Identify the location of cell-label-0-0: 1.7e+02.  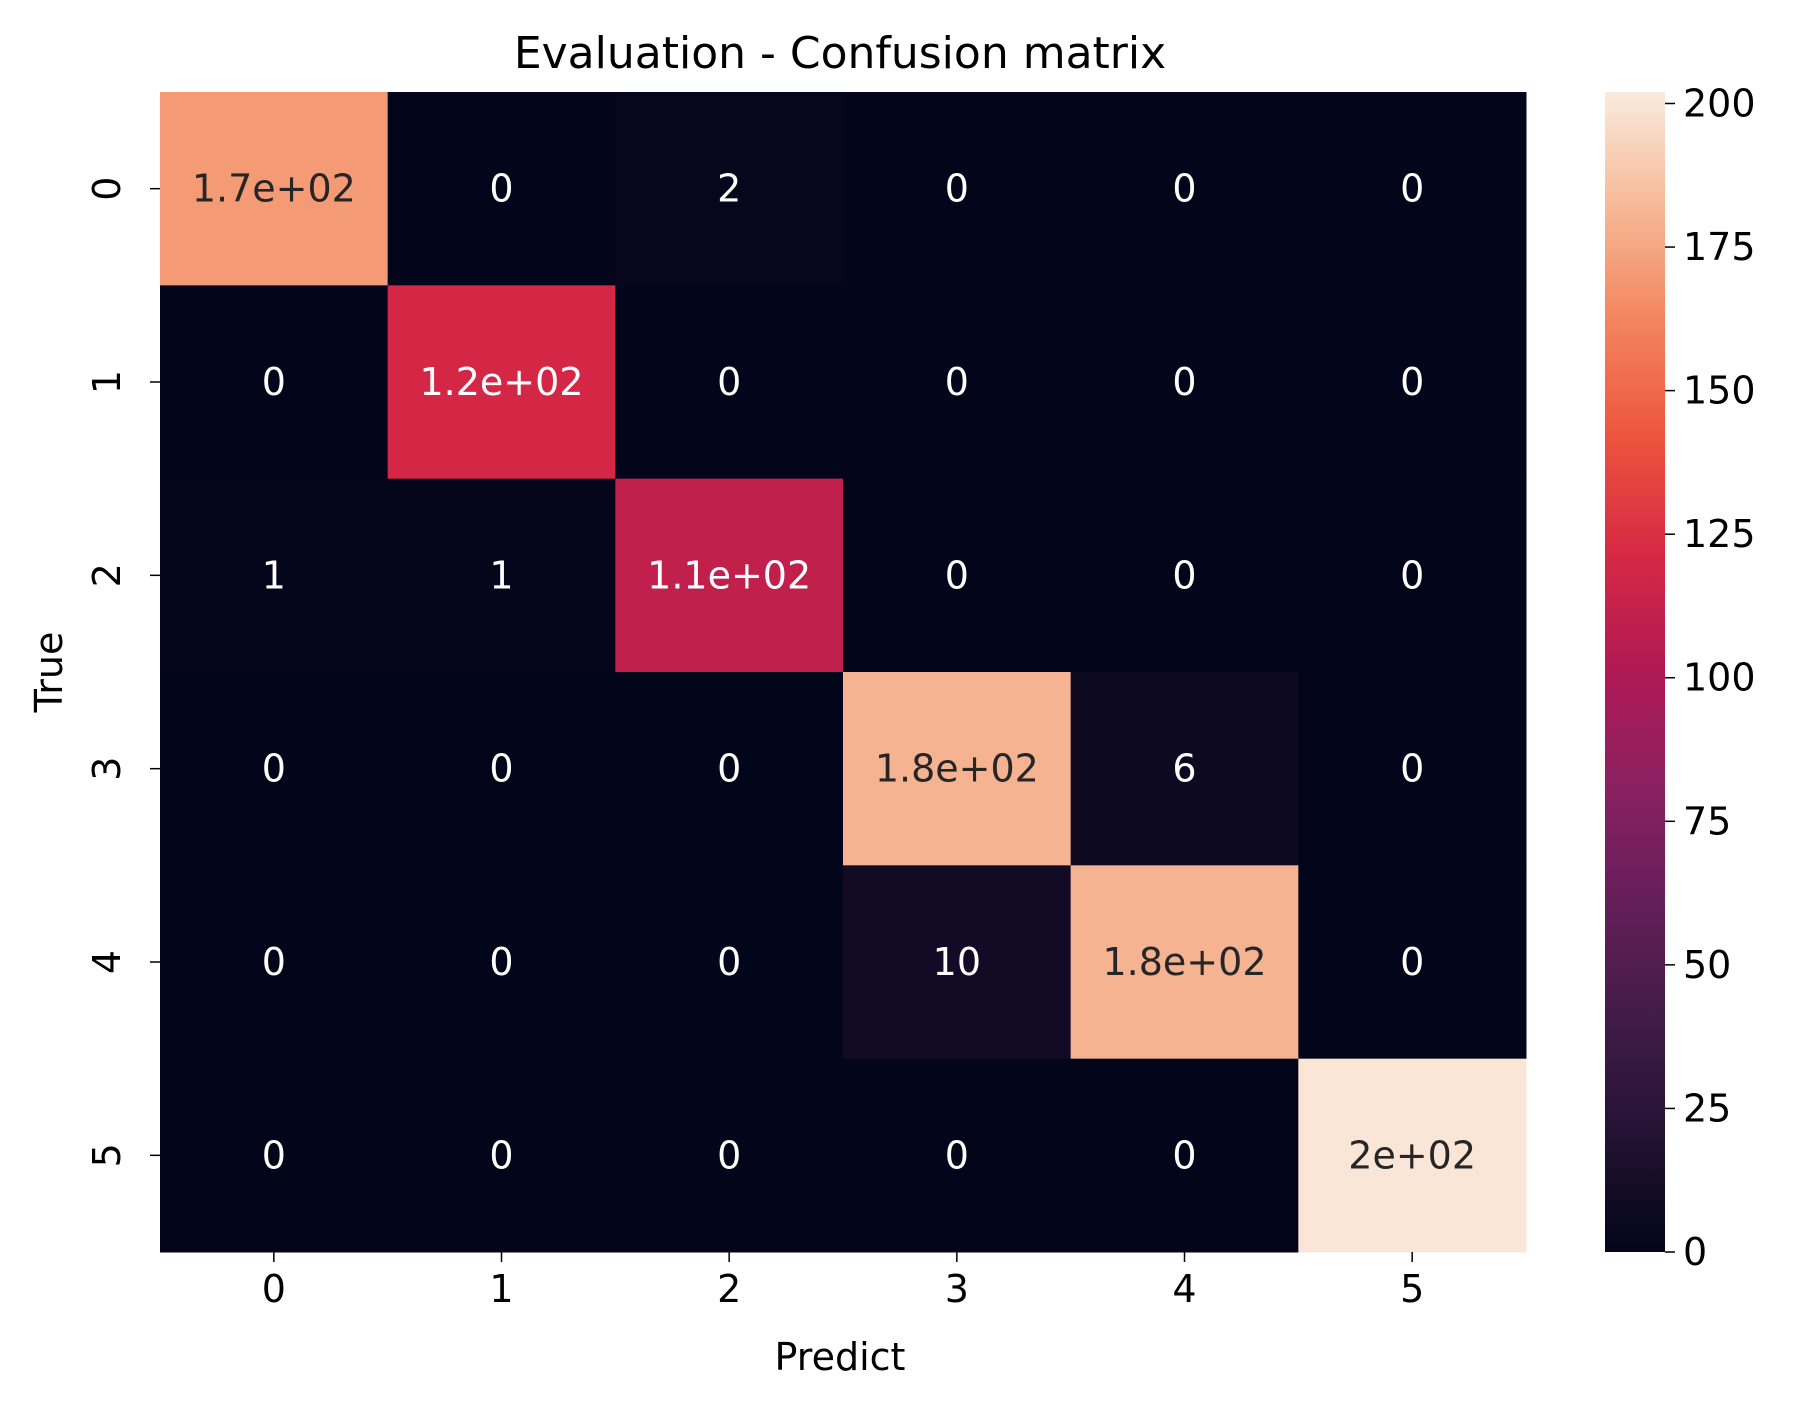
(274, 189).